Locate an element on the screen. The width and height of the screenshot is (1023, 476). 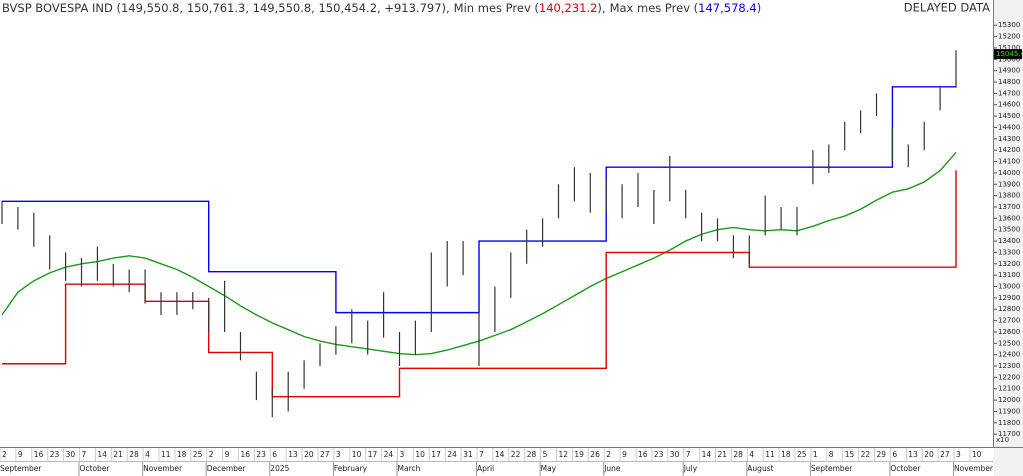
y-tick-label: 14300 is located at coordinates (1009, 139).